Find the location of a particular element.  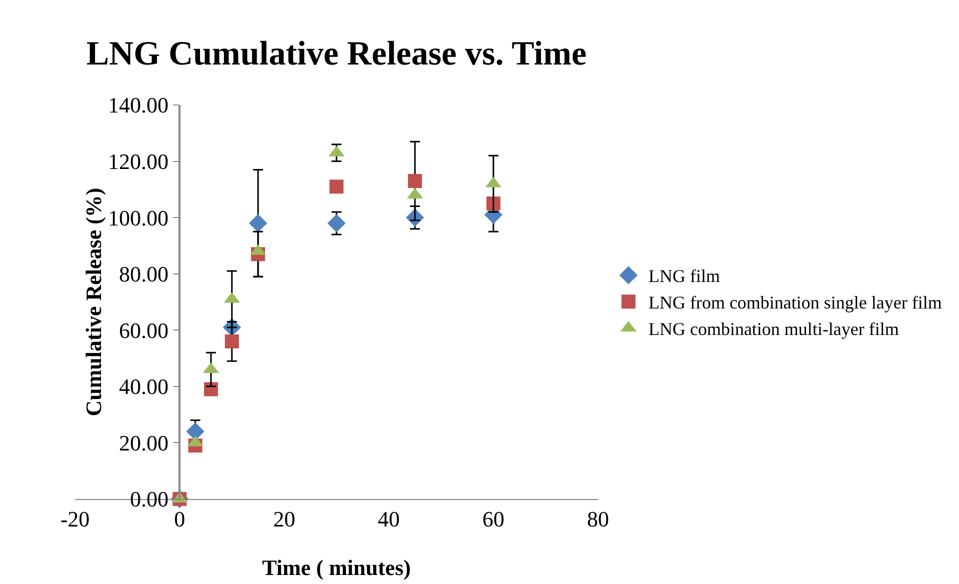

y-tick-label: 60.00 is located at coordinates (143, 330).